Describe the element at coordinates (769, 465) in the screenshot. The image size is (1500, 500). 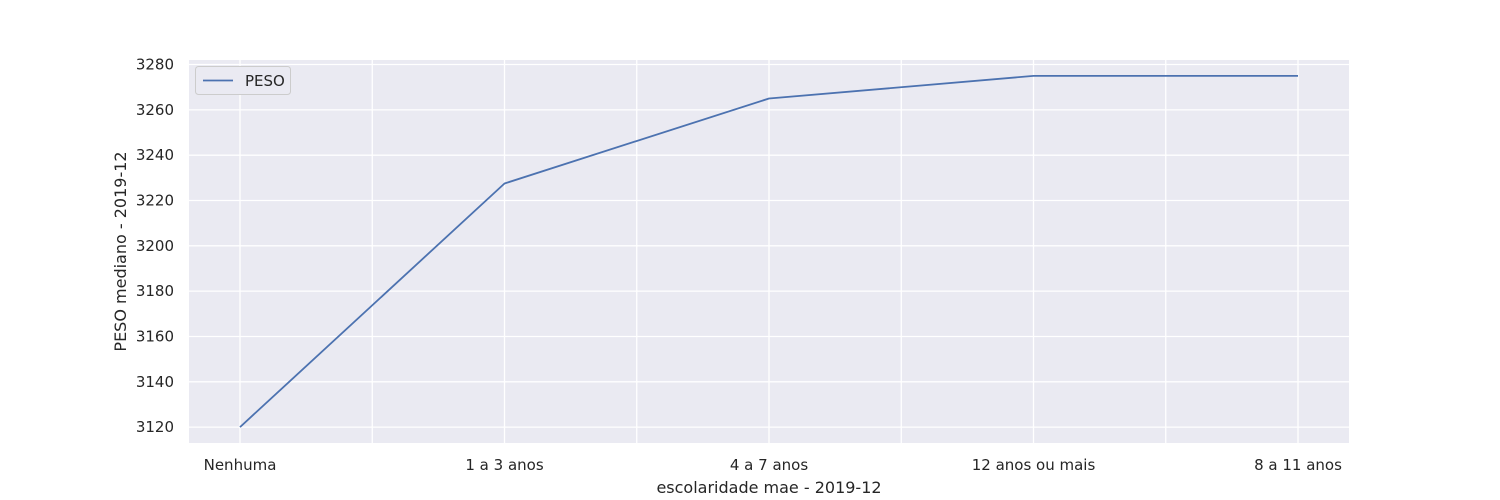
I see `x-tick-label: 4 a 7 anos` at that location.